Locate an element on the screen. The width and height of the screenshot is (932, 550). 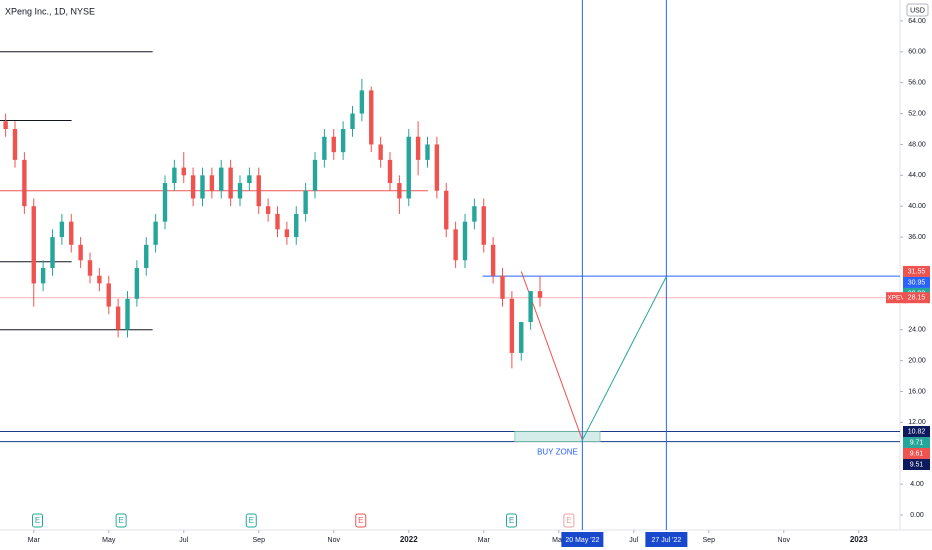
price-tag-label: 10.82 is located at coordinates (917, 431).